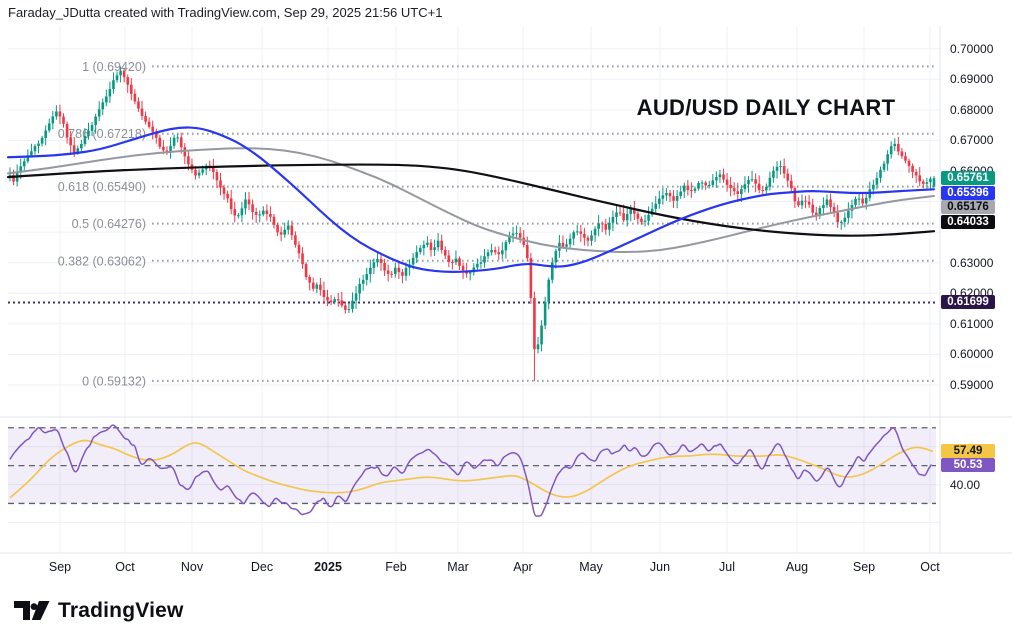 Image resolution: width=1020 pixels, height=643 pixels. I want to click on tradingview-logo-text: TradingView, so click(121, 610).